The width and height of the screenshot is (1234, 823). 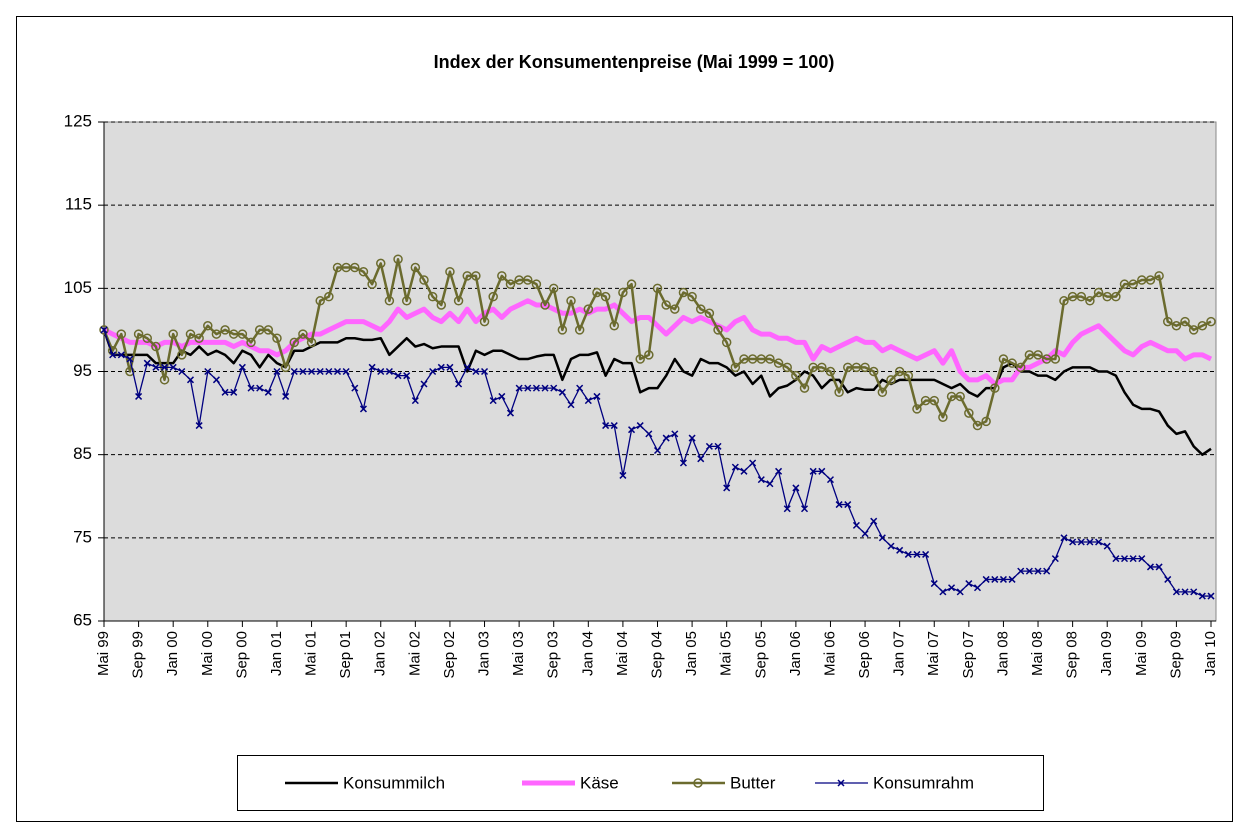 What do you see at coordinates (587, 653) in the screenshot?
I see `x-tick-label: Jan 04` at bounding box center [587, 653].